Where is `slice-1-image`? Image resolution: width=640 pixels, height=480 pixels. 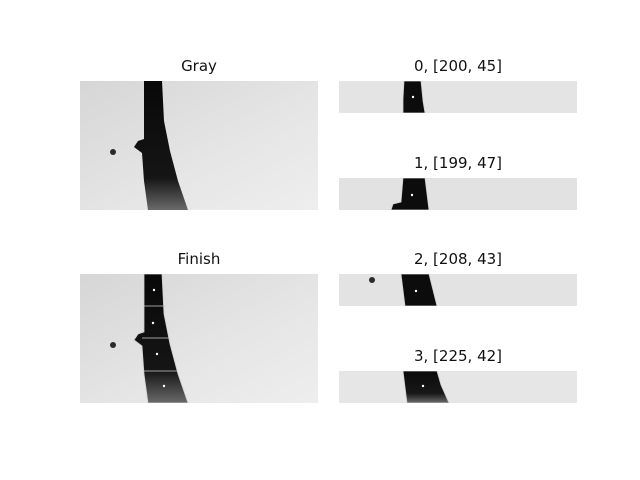
slice-1-image is located at coordinates (458, 194).